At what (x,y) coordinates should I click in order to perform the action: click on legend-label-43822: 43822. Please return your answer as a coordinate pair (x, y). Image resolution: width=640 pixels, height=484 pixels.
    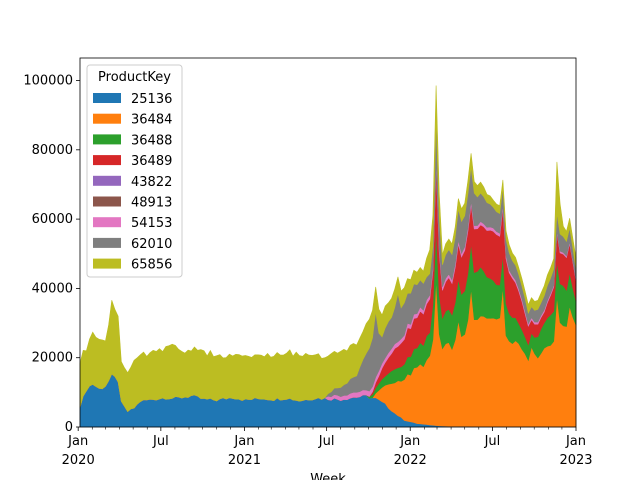
    Looking at the image, I should click on (151, 182).